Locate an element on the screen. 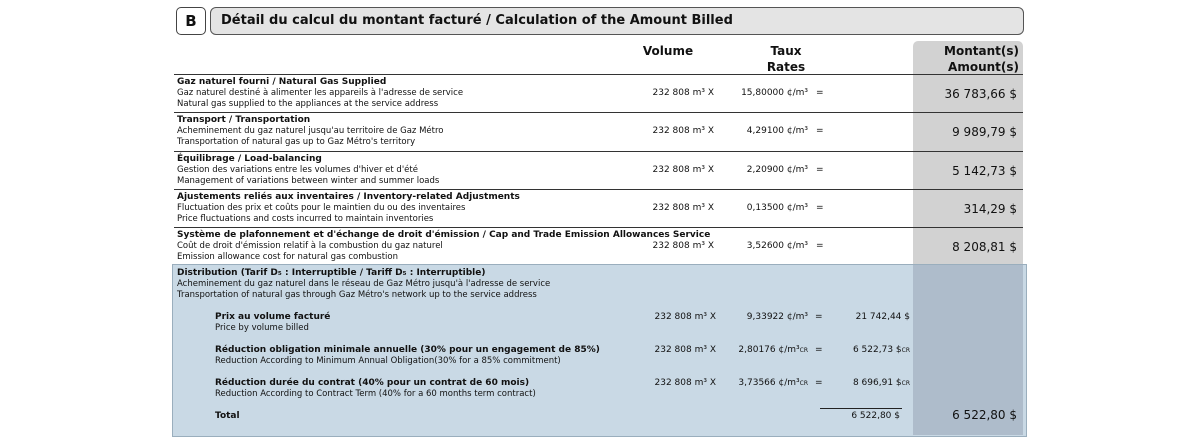  distribution-item-rate: 9,33922 ¢/m³ is located at coordinates (777, 317).